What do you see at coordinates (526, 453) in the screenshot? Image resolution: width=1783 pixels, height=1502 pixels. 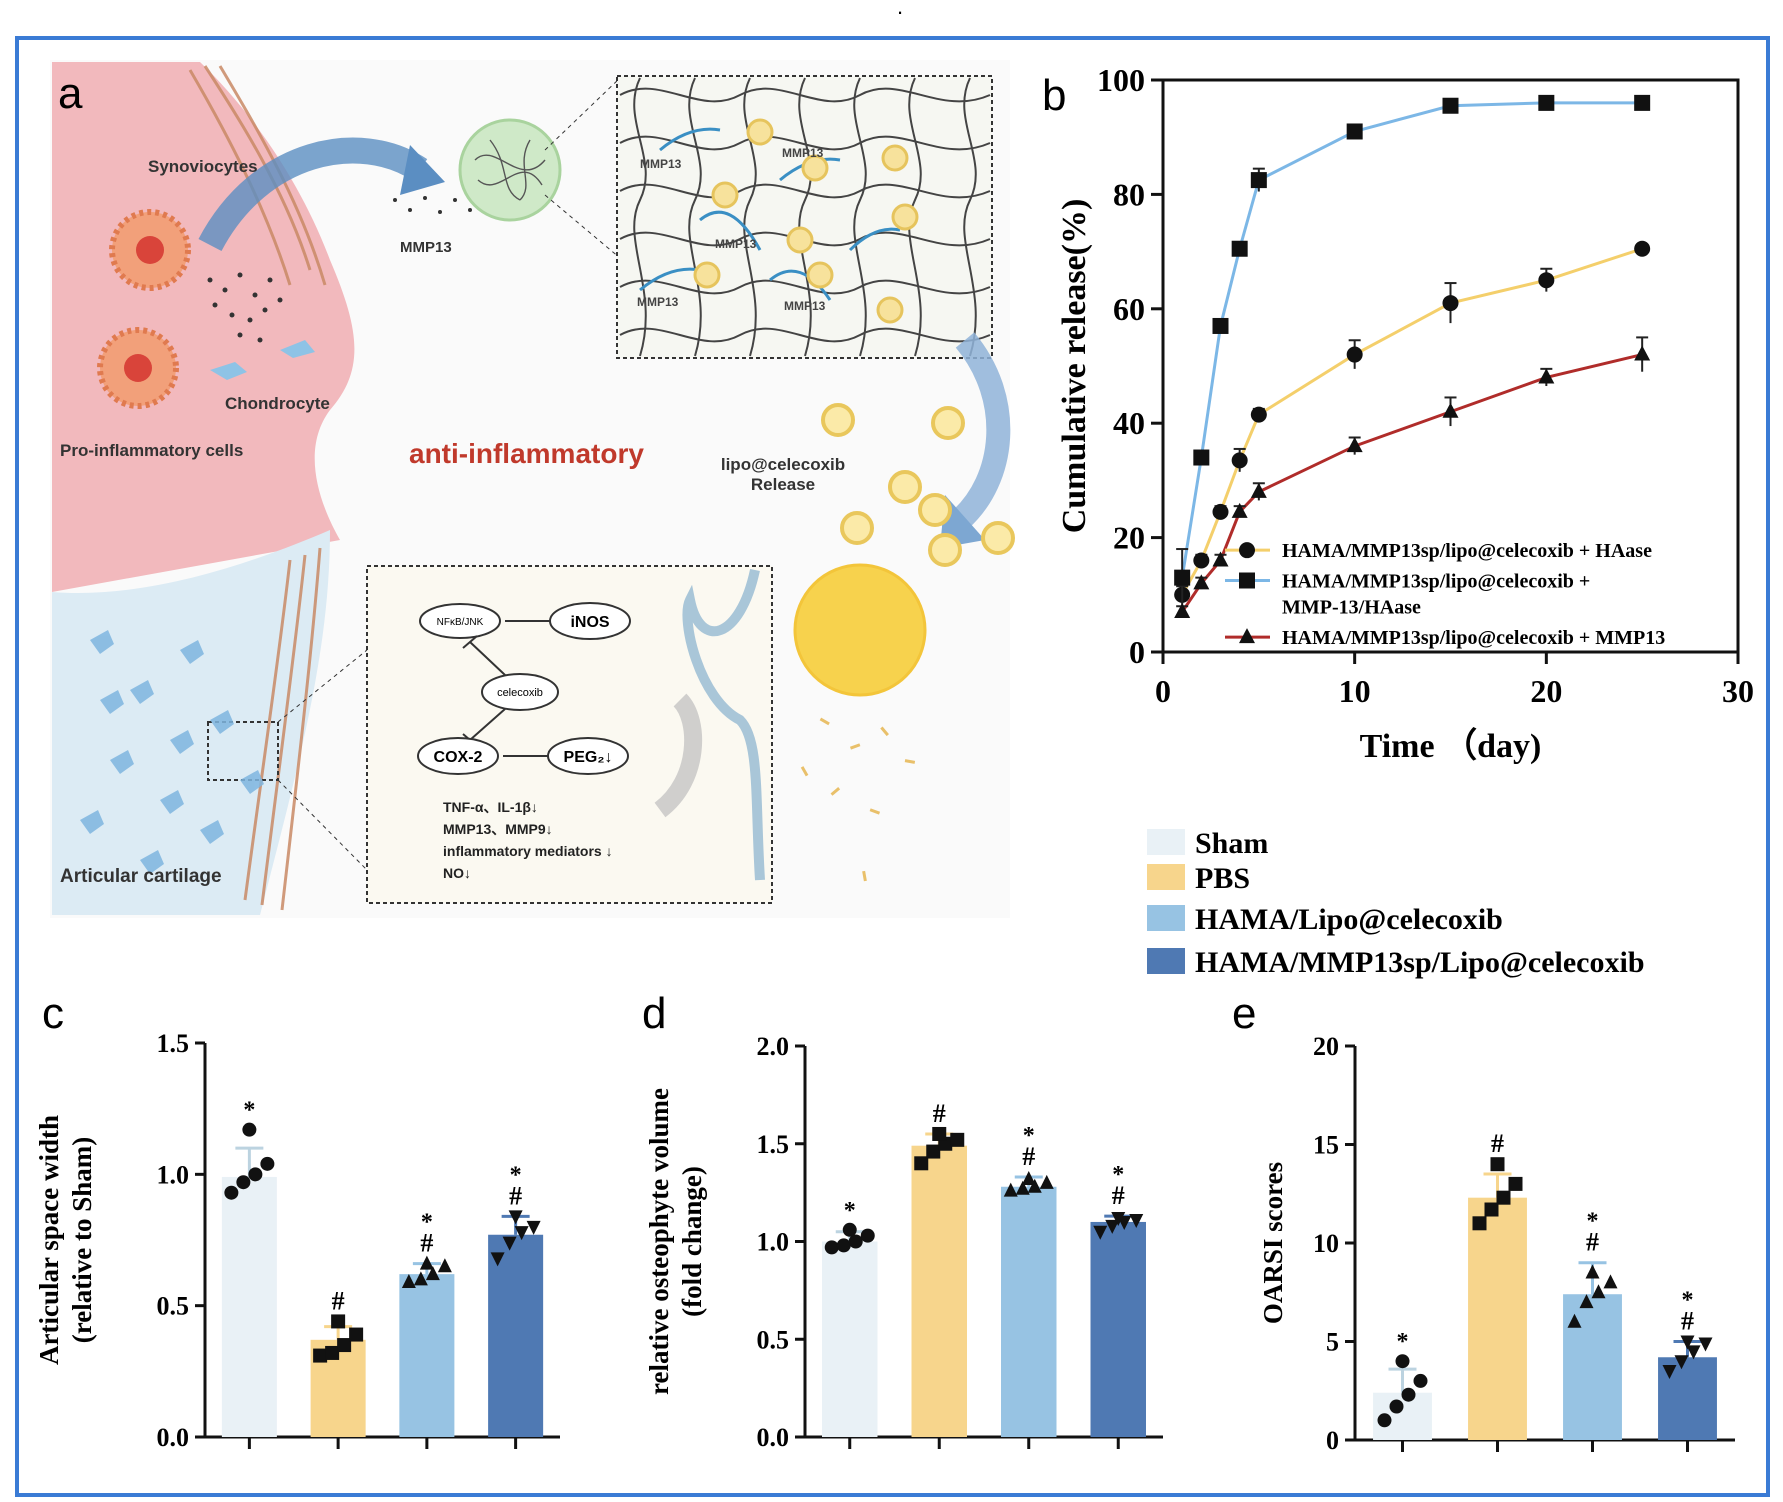 I see `anti-inflammatory-label: anti-inflammatory` at bounding box center [526, 453].